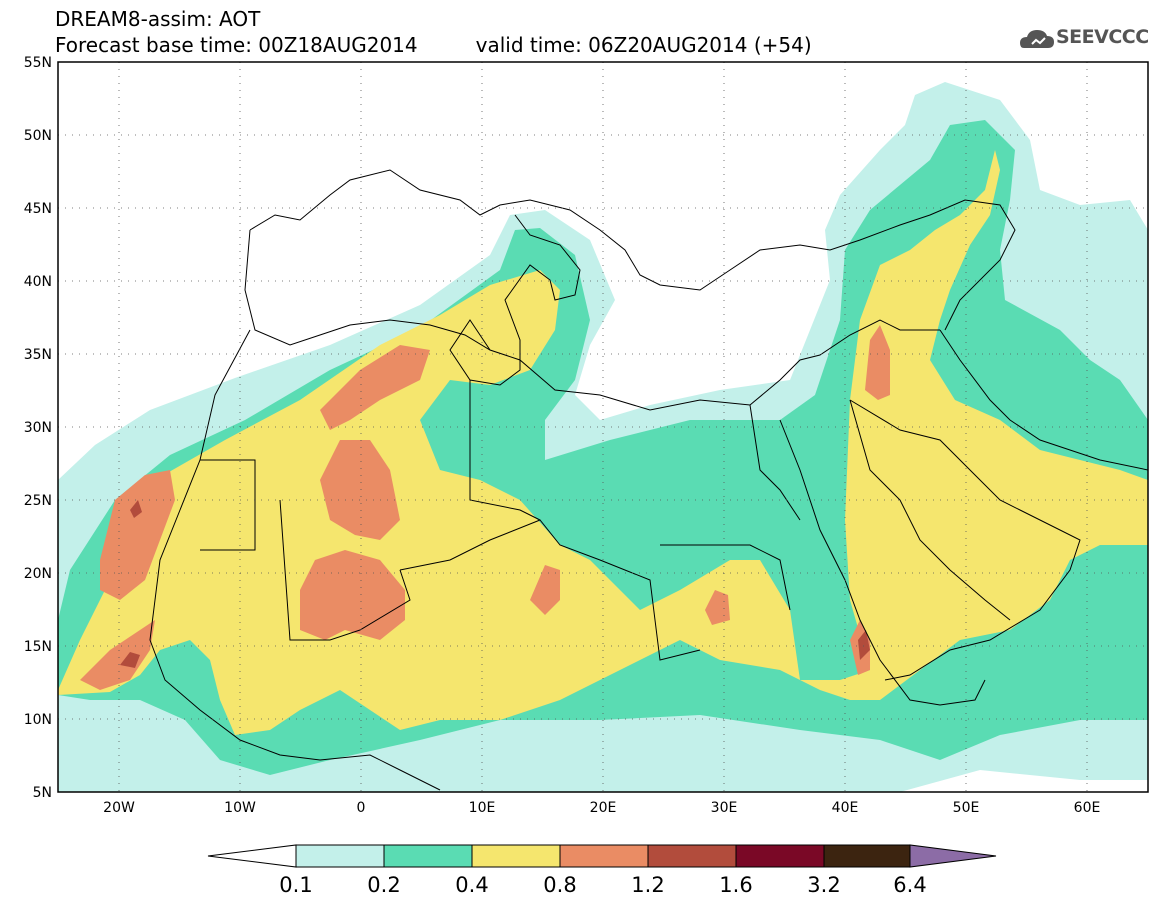 This screenshot has width=1165, height=905. What do you see at coordinates (845, 808) in the screenshot?
I see `lon-label: 40E` at bounding box center [845, 808].